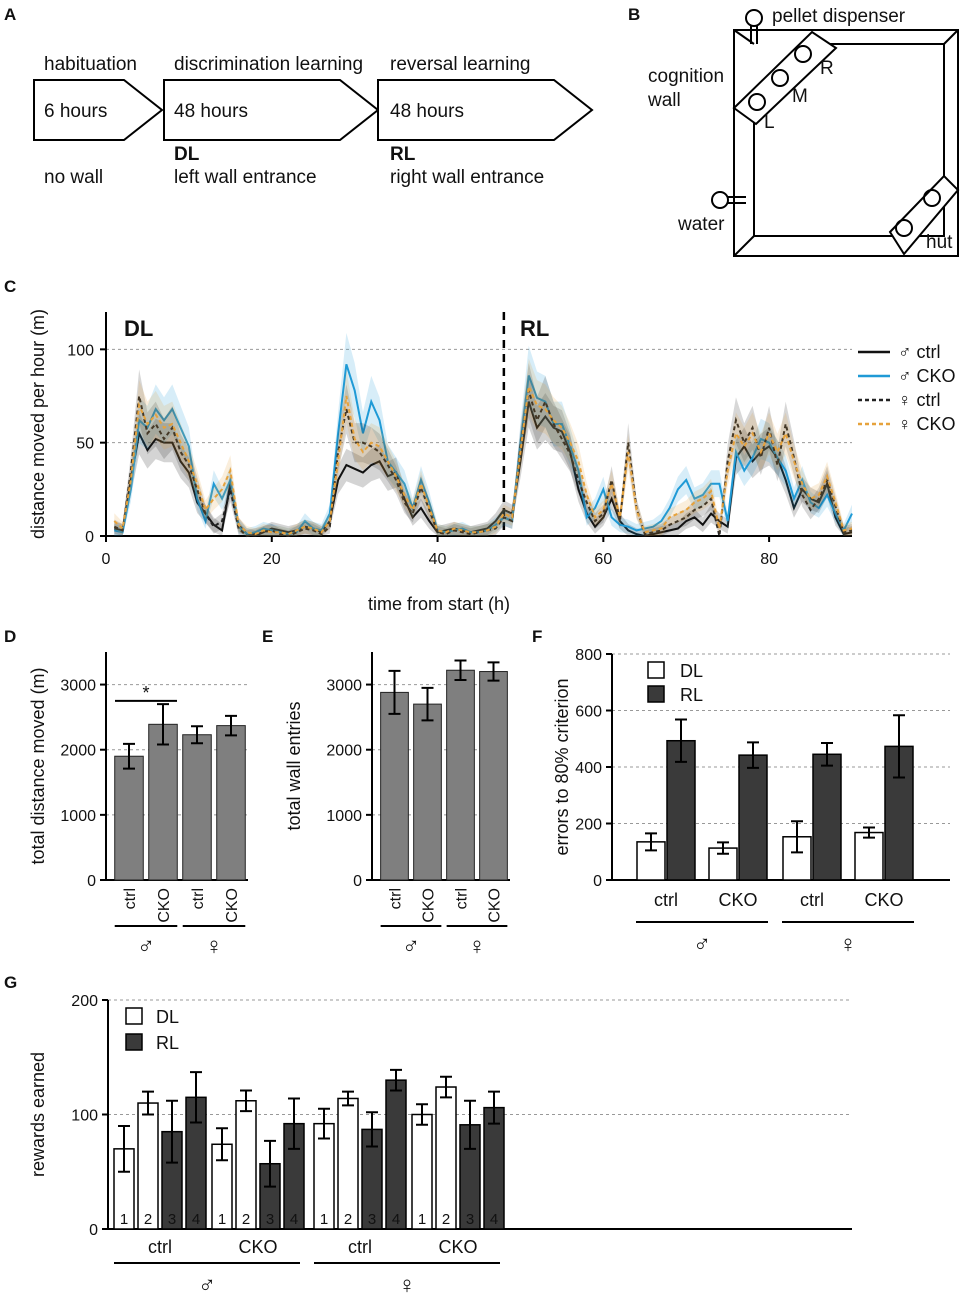  Describe the element at coordinates (73, 177) in the screenshot. I see `stage-1-wall: no wall` at that location.